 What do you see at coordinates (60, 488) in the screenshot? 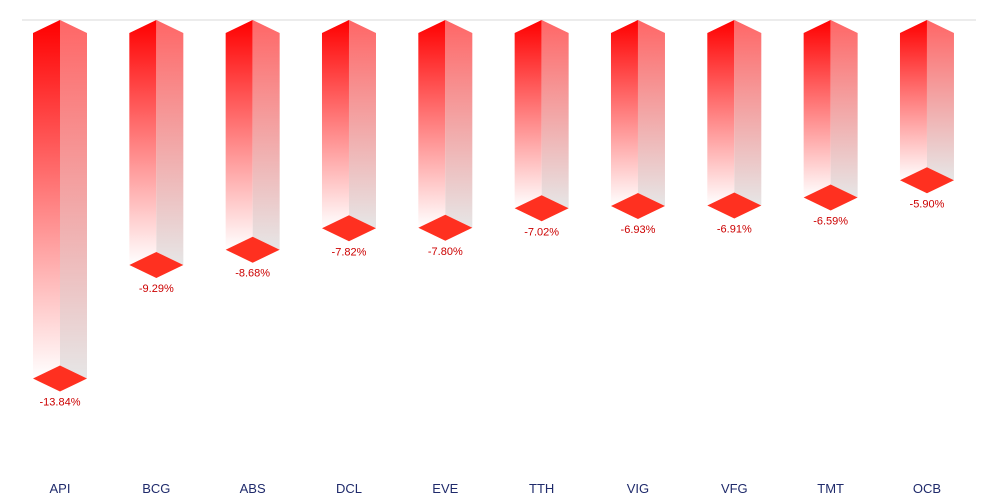
I see `category-label: API` at bounding box center [60, 488].